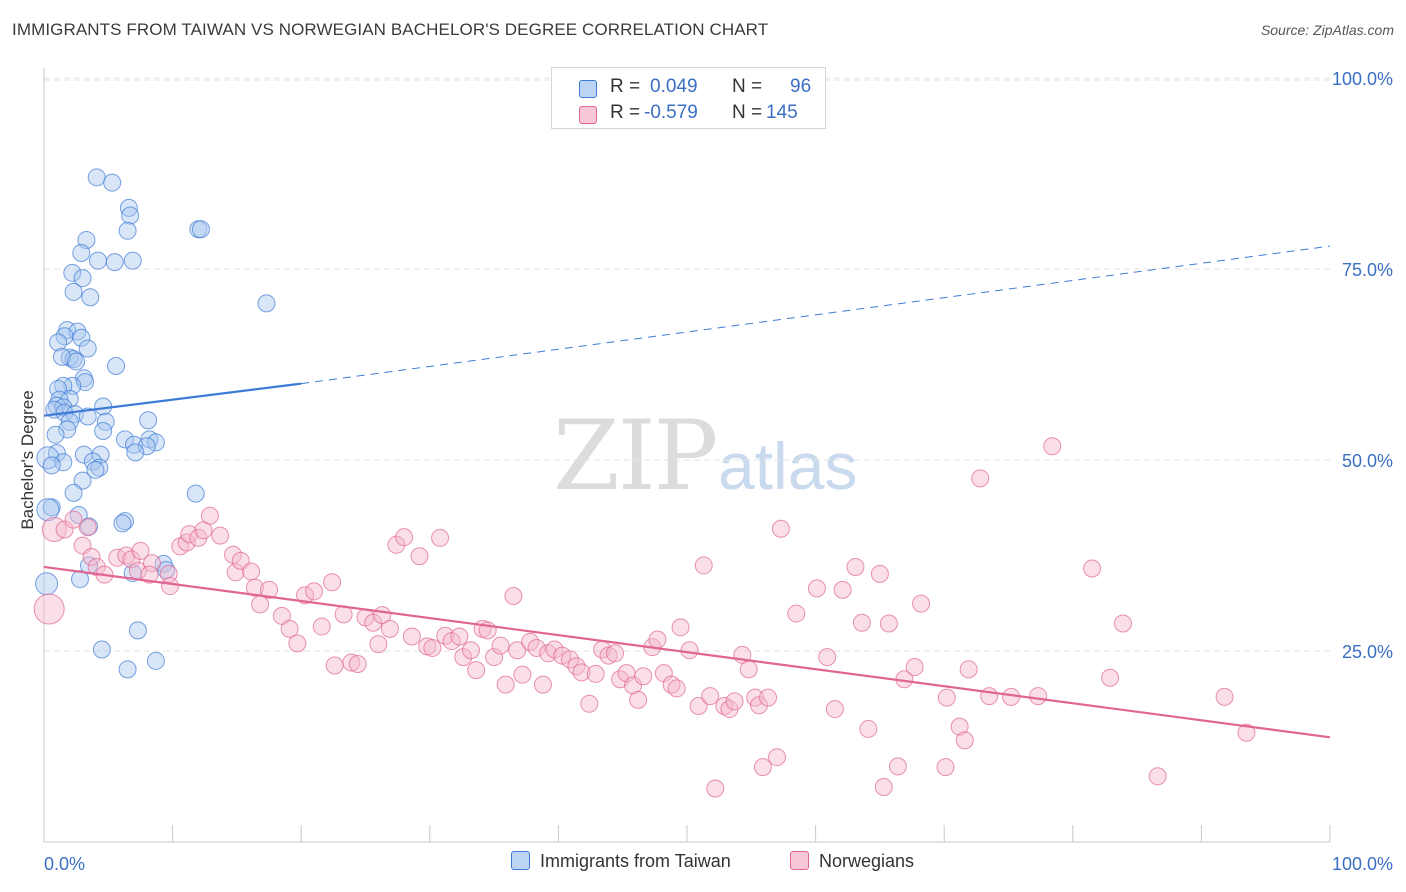  I want to click on legend-row-norwegians: R = -0.579 N = 145, so click(688, 115).